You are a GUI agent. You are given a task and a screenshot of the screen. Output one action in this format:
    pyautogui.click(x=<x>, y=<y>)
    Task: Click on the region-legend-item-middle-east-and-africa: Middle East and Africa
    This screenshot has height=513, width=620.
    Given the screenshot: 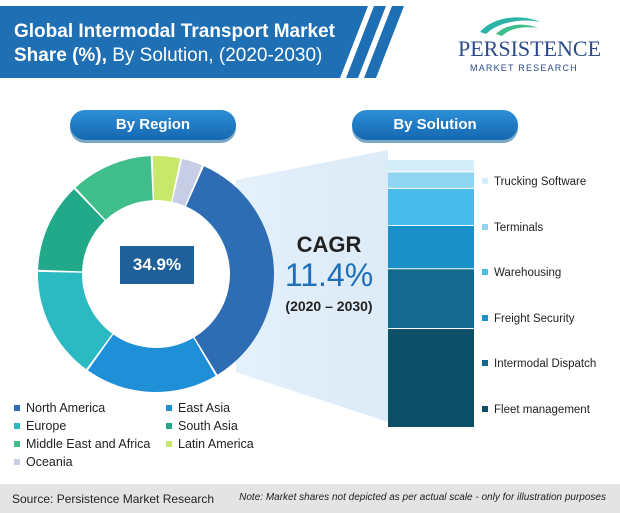 What is the action you would take?
    pyautogui.click(x=82, y=444)
    